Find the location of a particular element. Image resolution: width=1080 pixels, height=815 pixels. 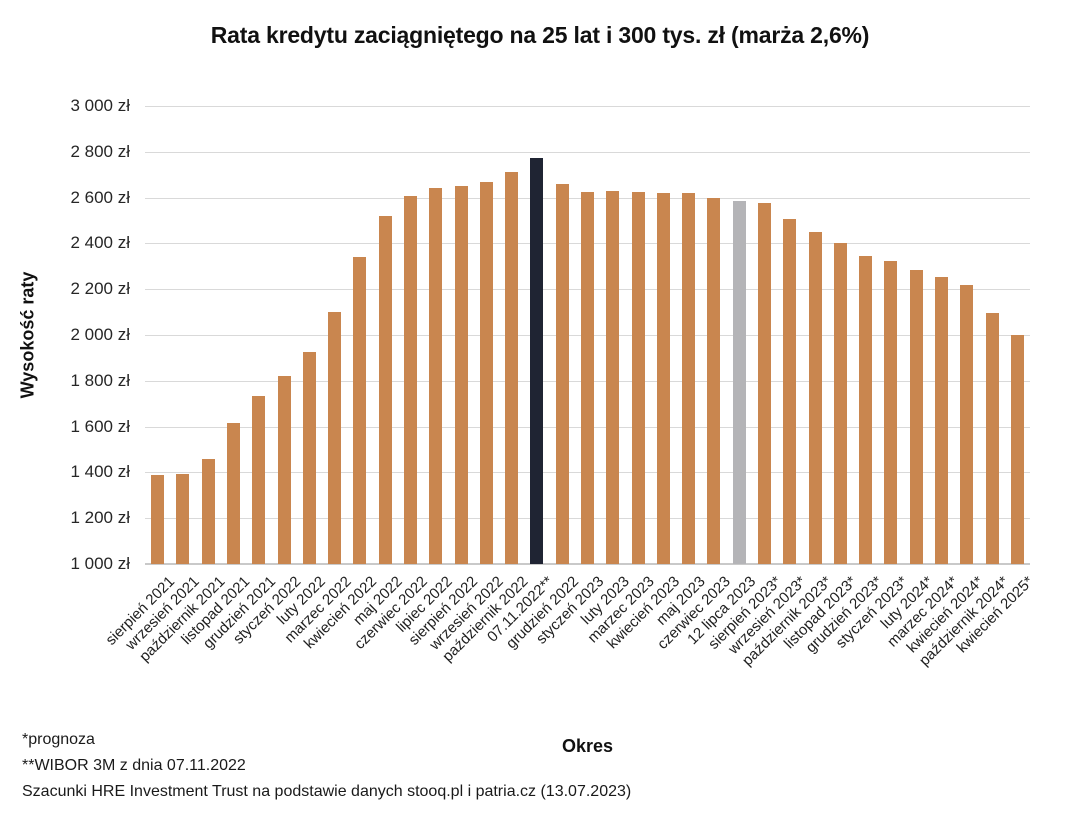

footnote-wibor: **WIBOR 3M z dnia 07.11.2022 is located at coordinates (134, 765).